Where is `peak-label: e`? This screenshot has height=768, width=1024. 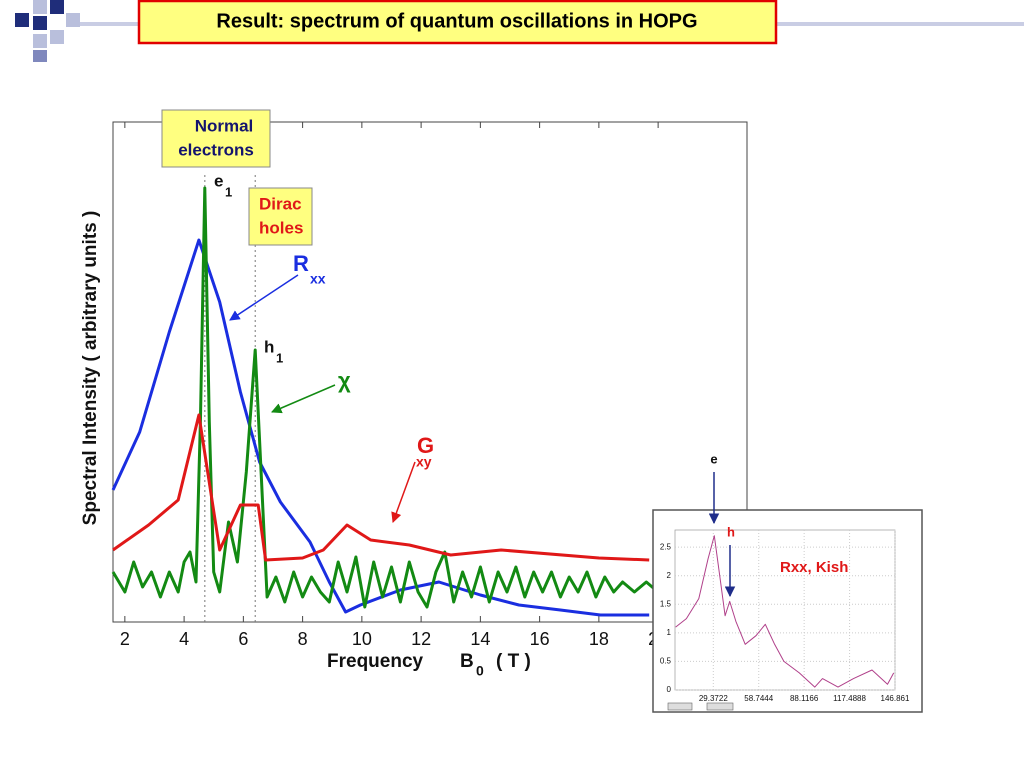
peak-label: e is located at coordinates (218, 180).